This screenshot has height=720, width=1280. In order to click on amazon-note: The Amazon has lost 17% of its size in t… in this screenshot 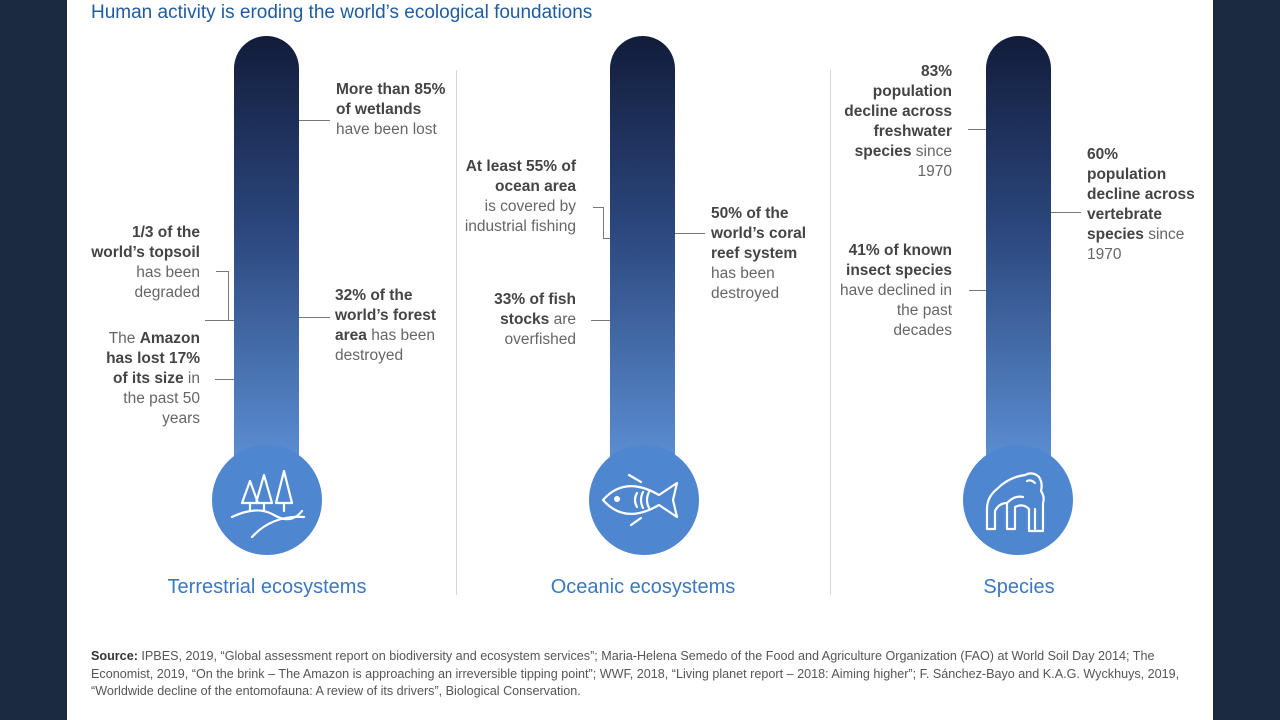, I will do `click(147, 379)`.